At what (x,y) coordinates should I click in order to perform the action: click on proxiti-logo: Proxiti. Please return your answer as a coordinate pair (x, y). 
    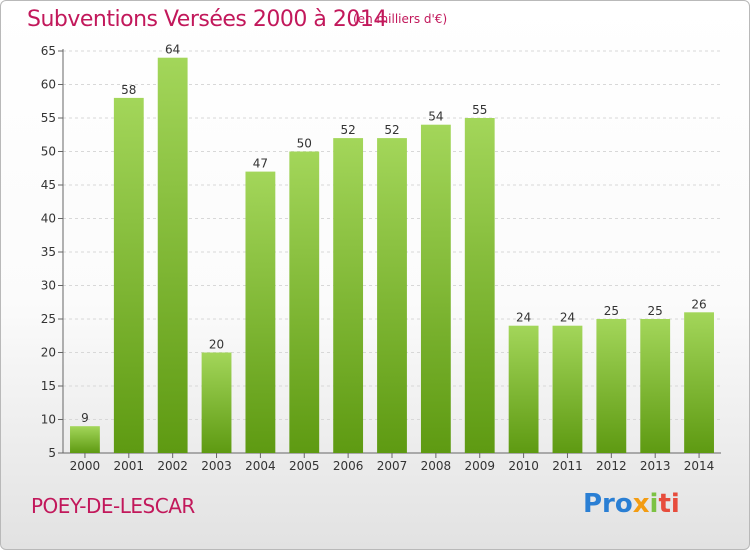
    Looking at the image, I should click on (631, 504).